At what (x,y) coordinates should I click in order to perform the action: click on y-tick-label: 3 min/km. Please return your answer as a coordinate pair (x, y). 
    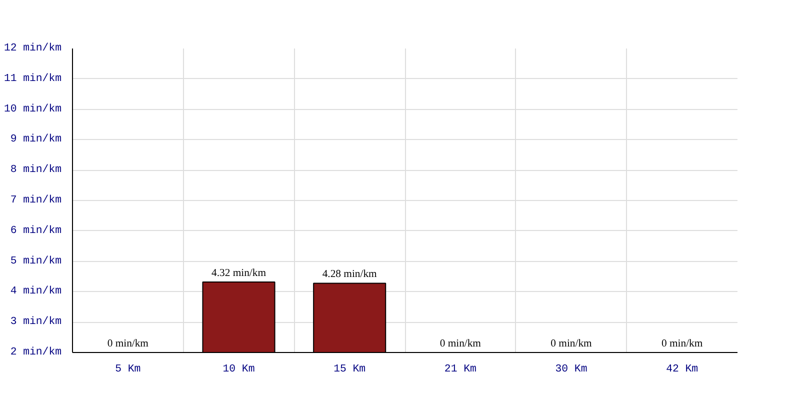
    Looking at the image, I should click on (36, 322).